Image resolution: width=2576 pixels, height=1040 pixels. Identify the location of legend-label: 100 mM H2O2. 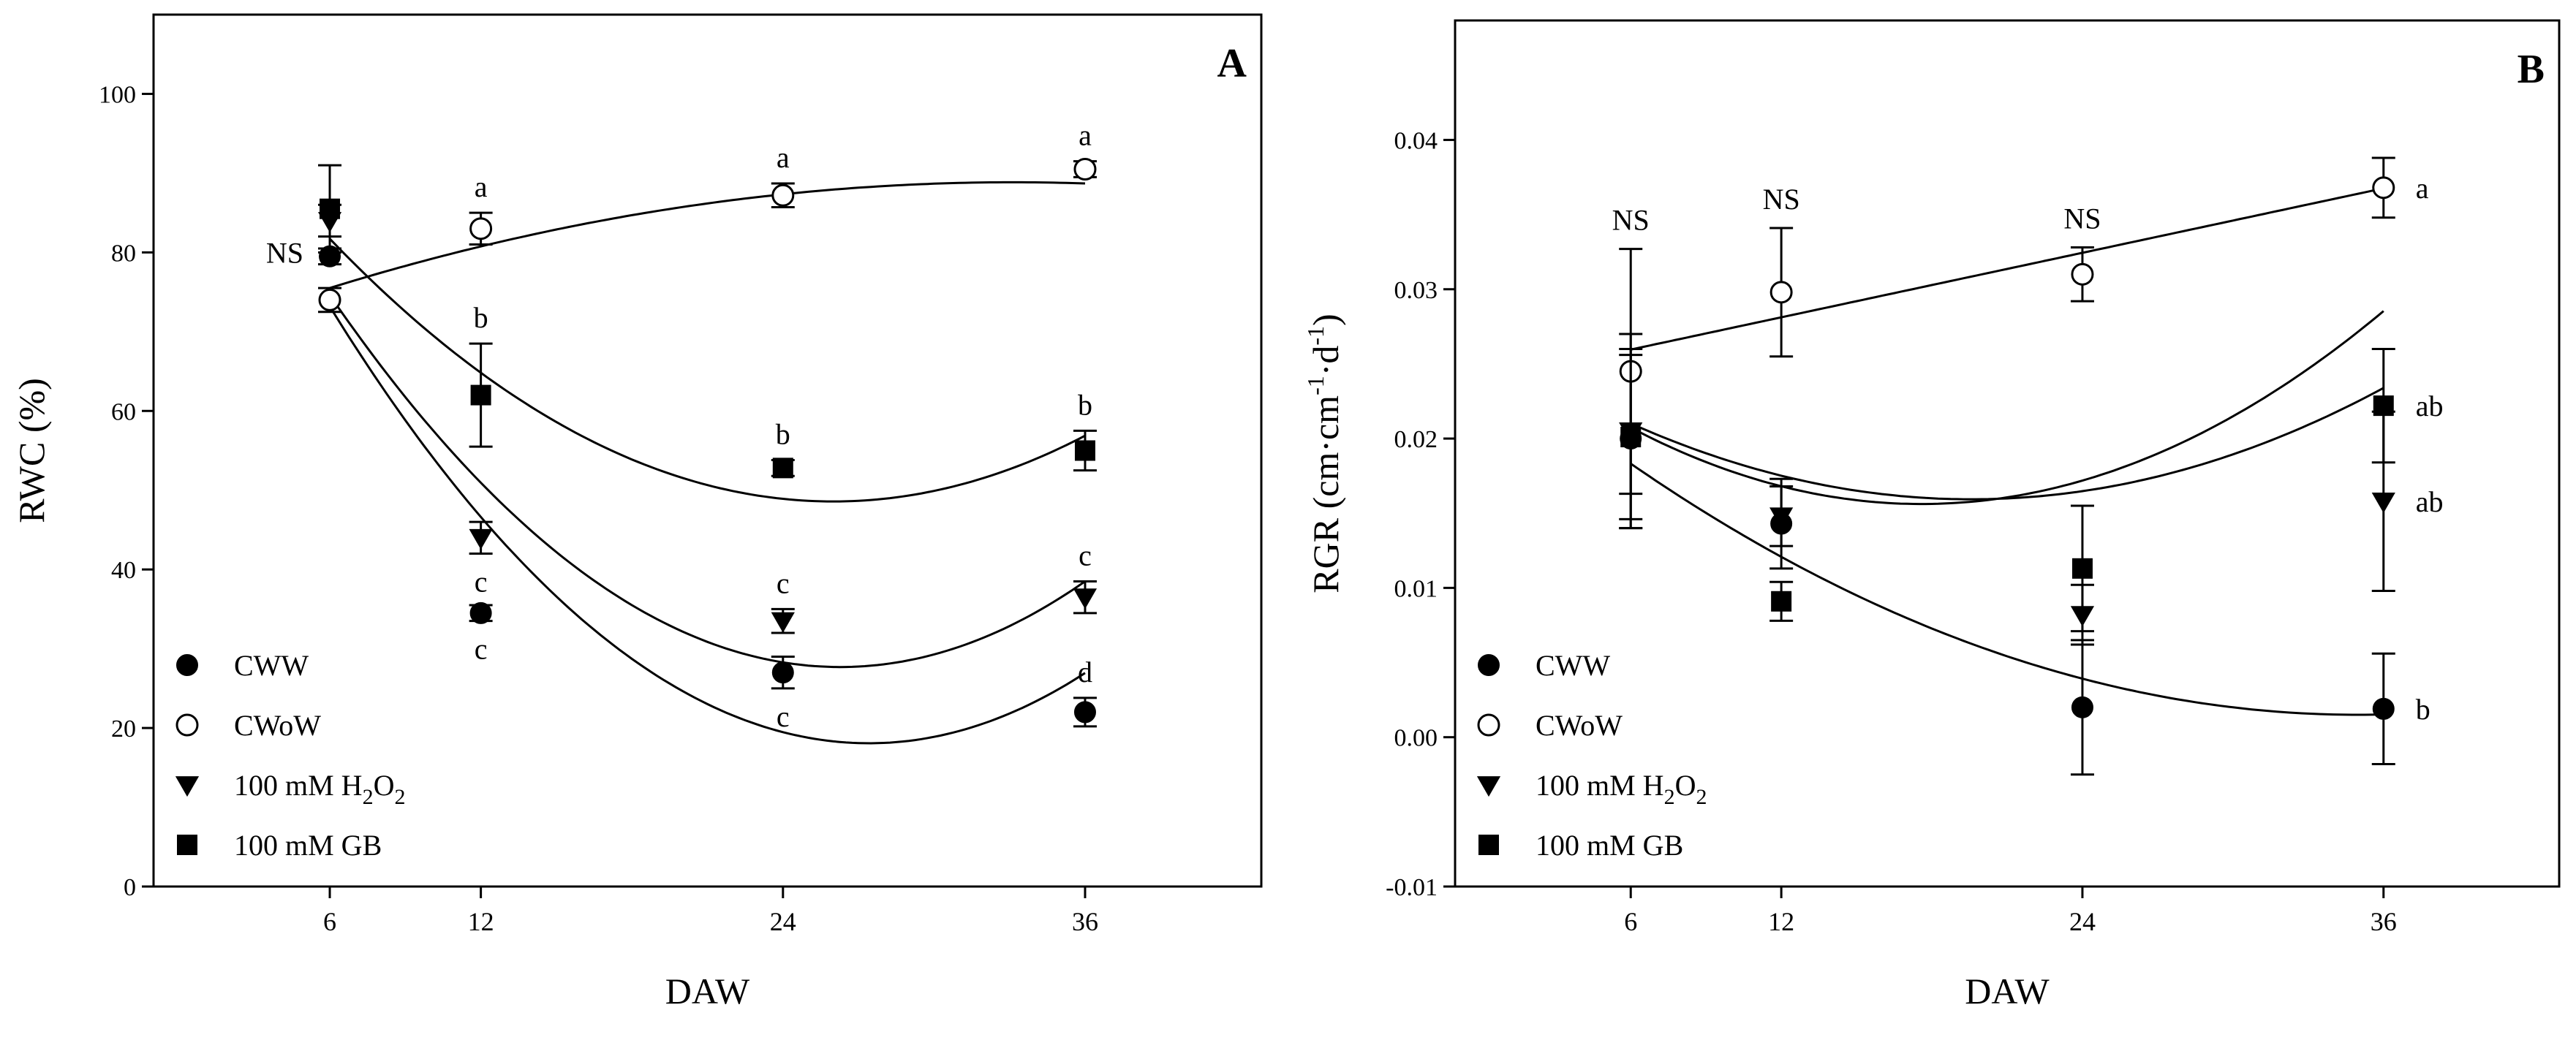
(319, 789).